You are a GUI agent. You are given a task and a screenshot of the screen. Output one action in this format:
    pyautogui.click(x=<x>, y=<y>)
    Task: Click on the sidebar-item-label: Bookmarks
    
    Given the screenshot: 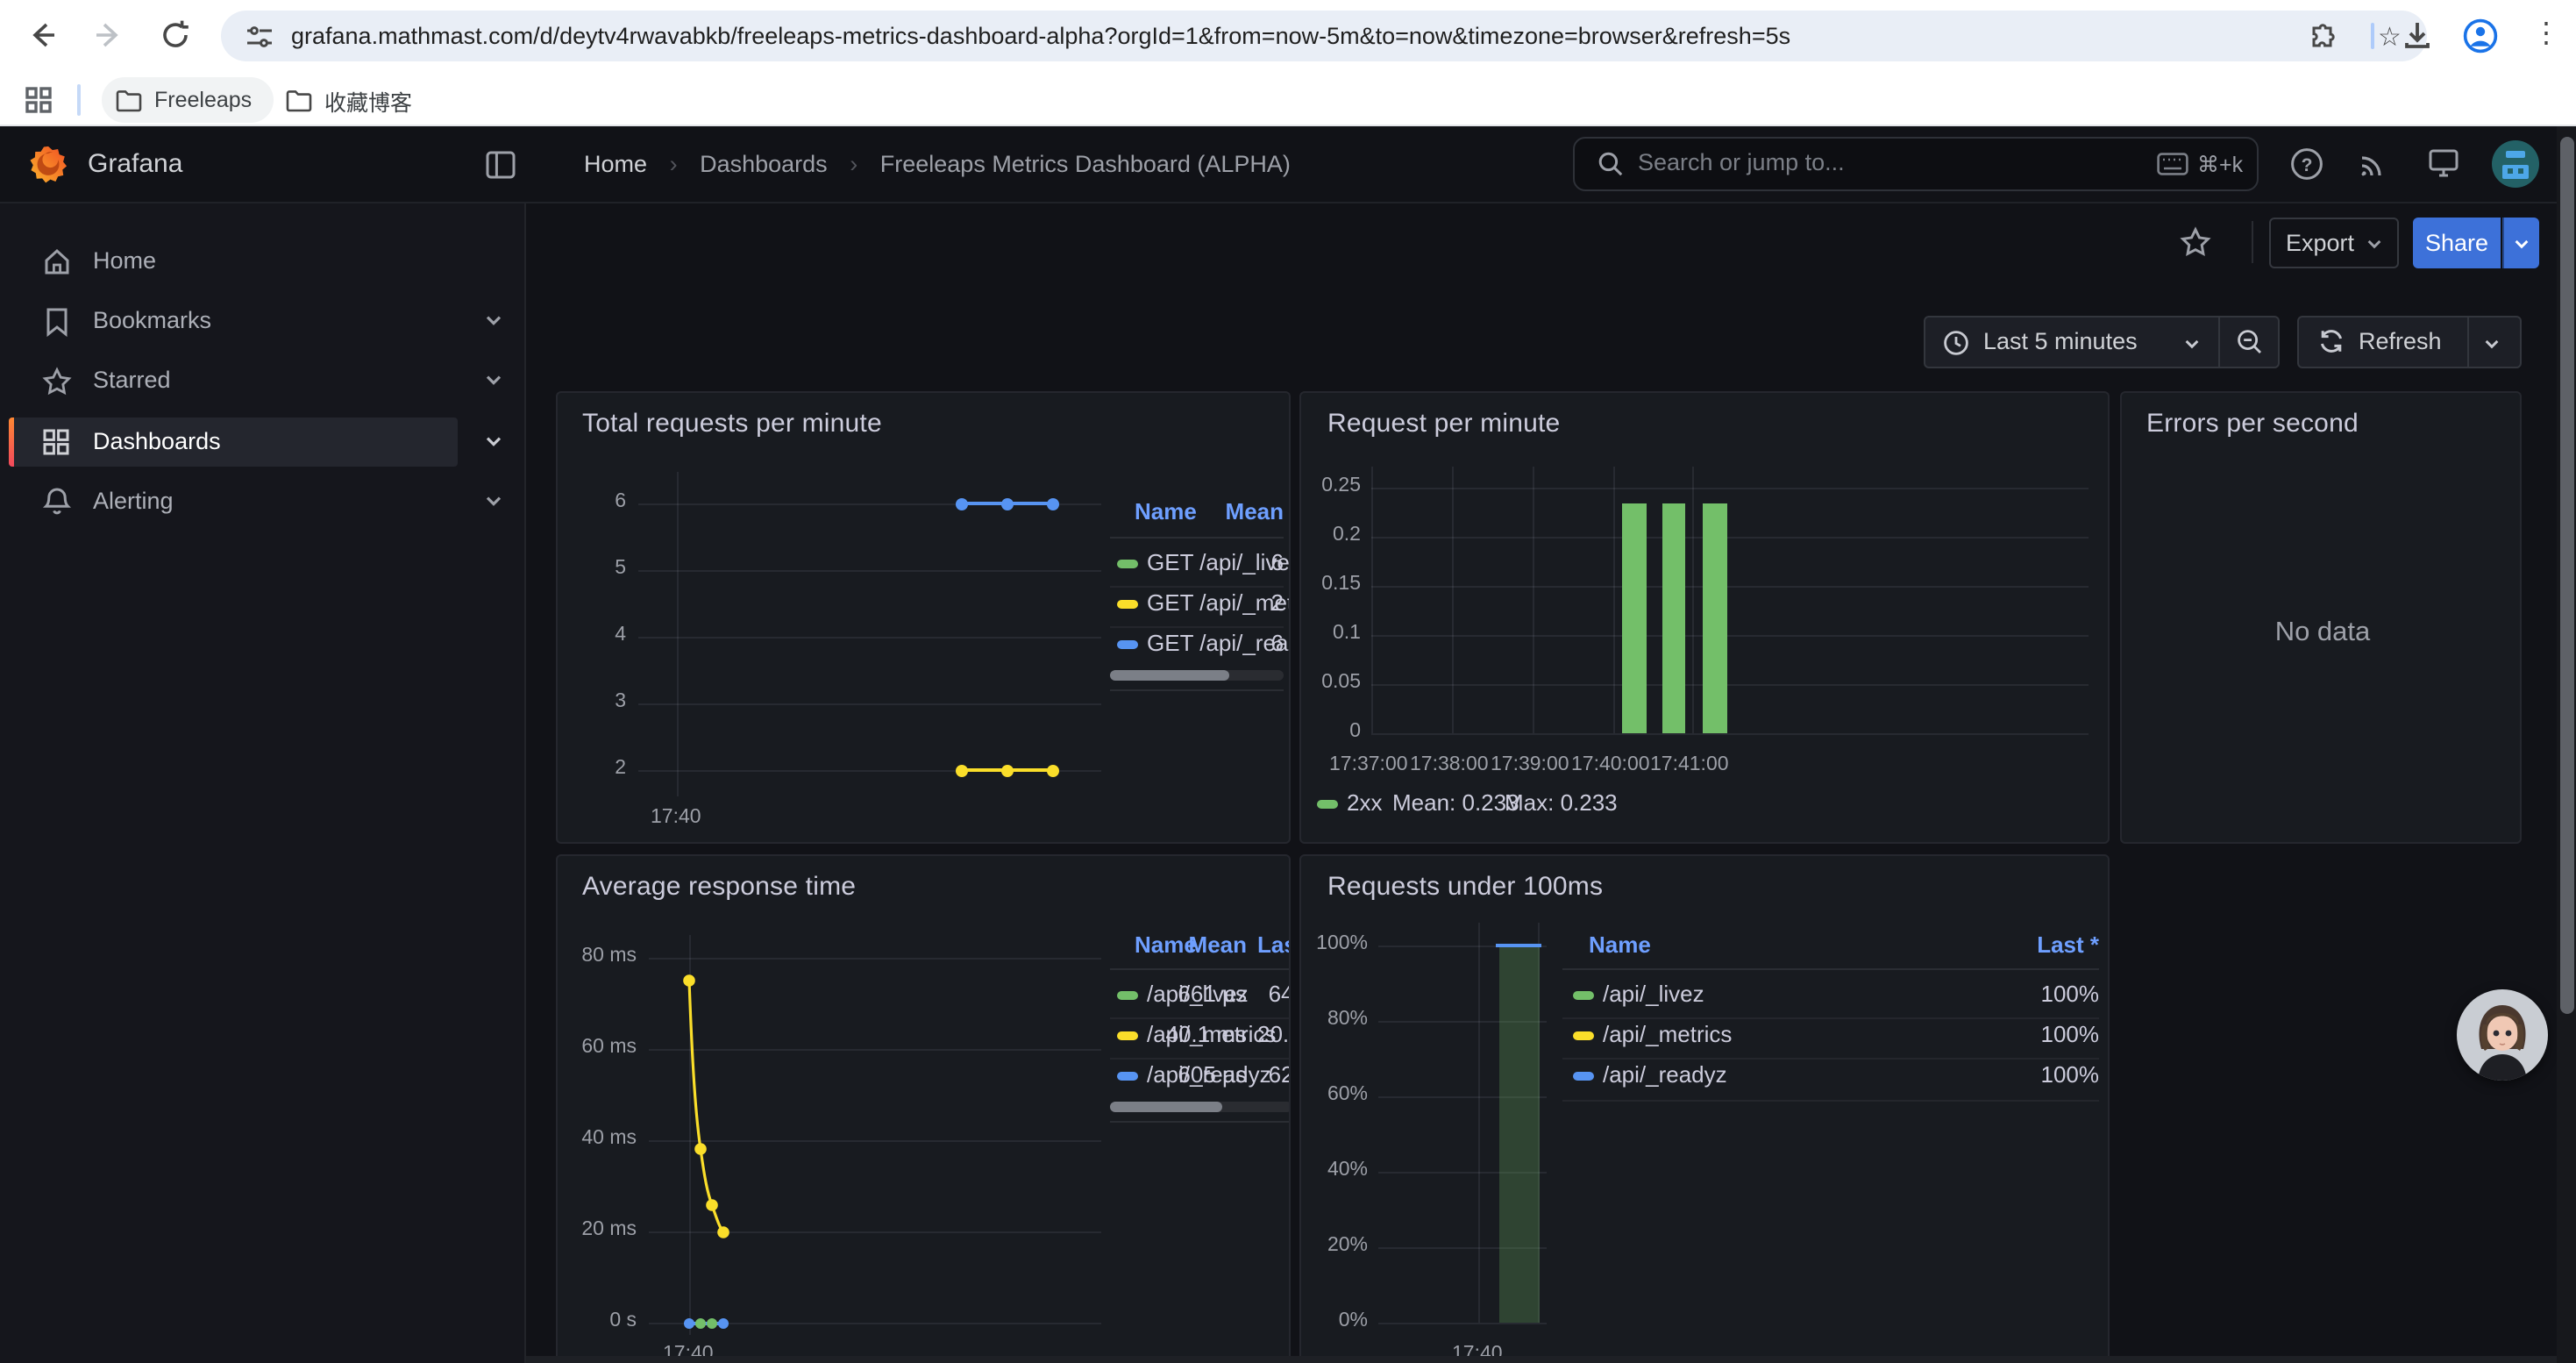 What is the action you would take?
    pyautogui.click(x=152, y=320)
    